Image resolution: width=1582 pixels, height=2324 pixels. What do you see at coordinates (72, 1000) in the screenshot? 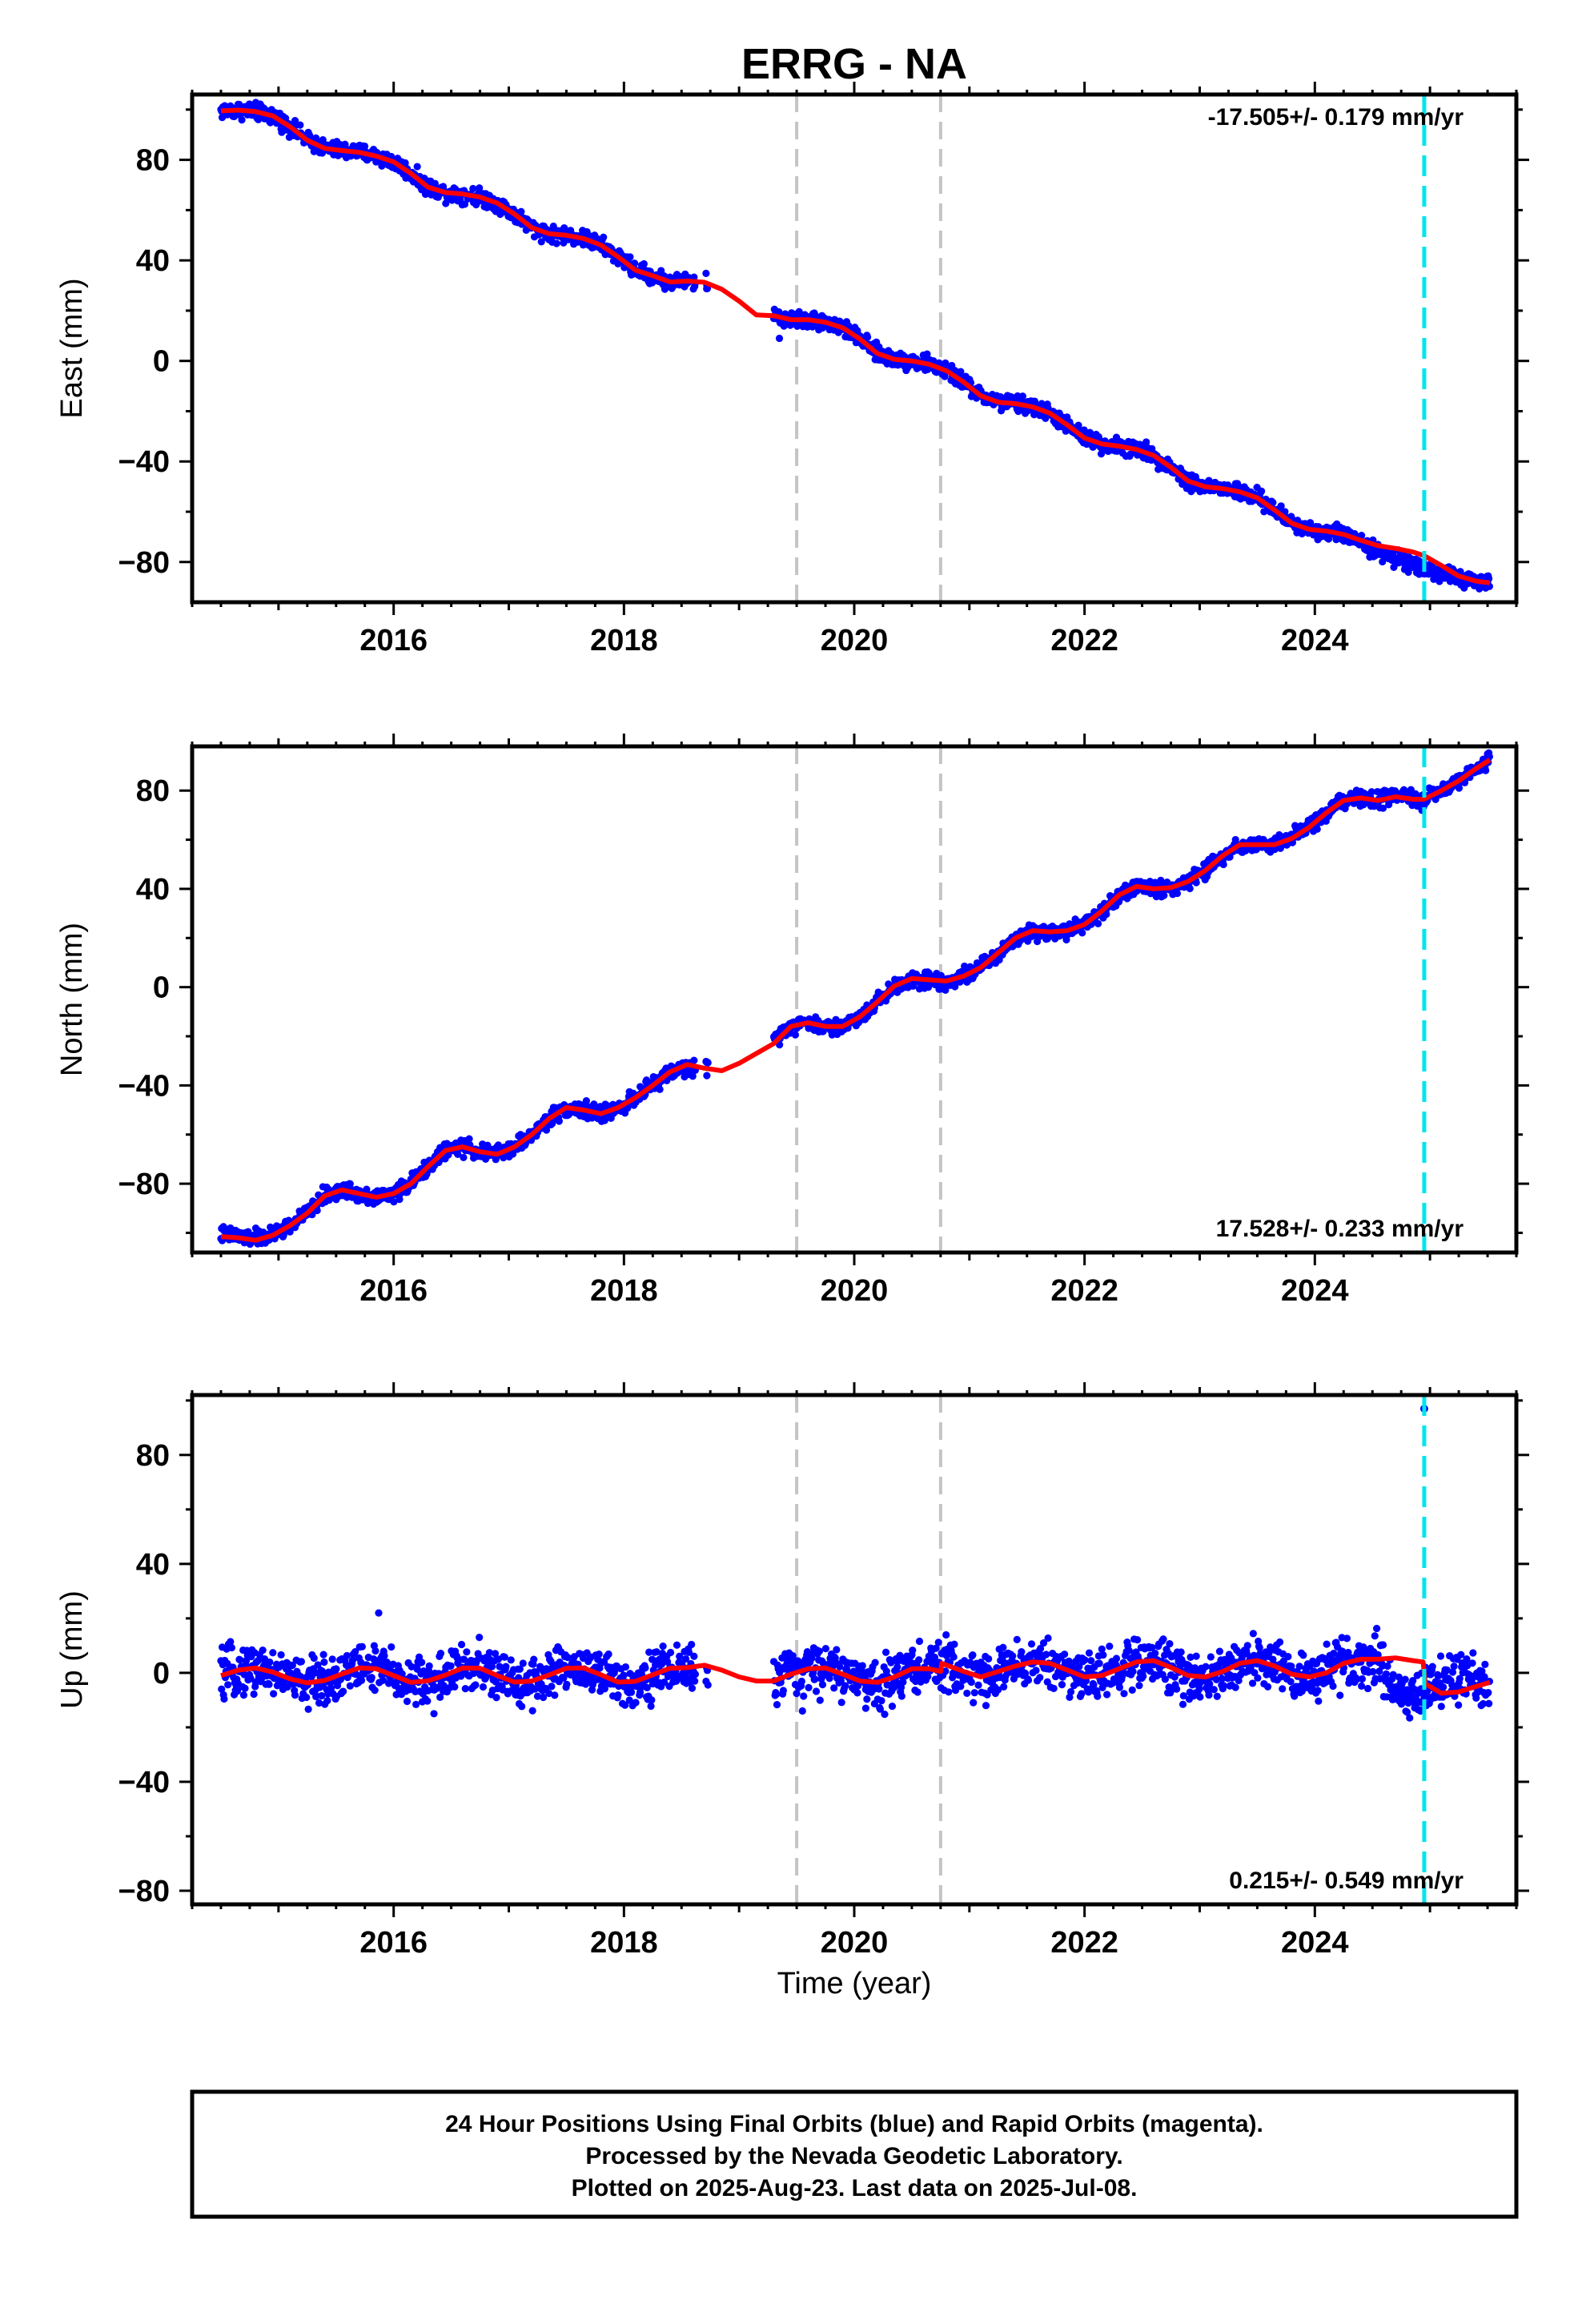
I see `north-y-axis-label: North (mm)` at bounding box center [72, 1000].